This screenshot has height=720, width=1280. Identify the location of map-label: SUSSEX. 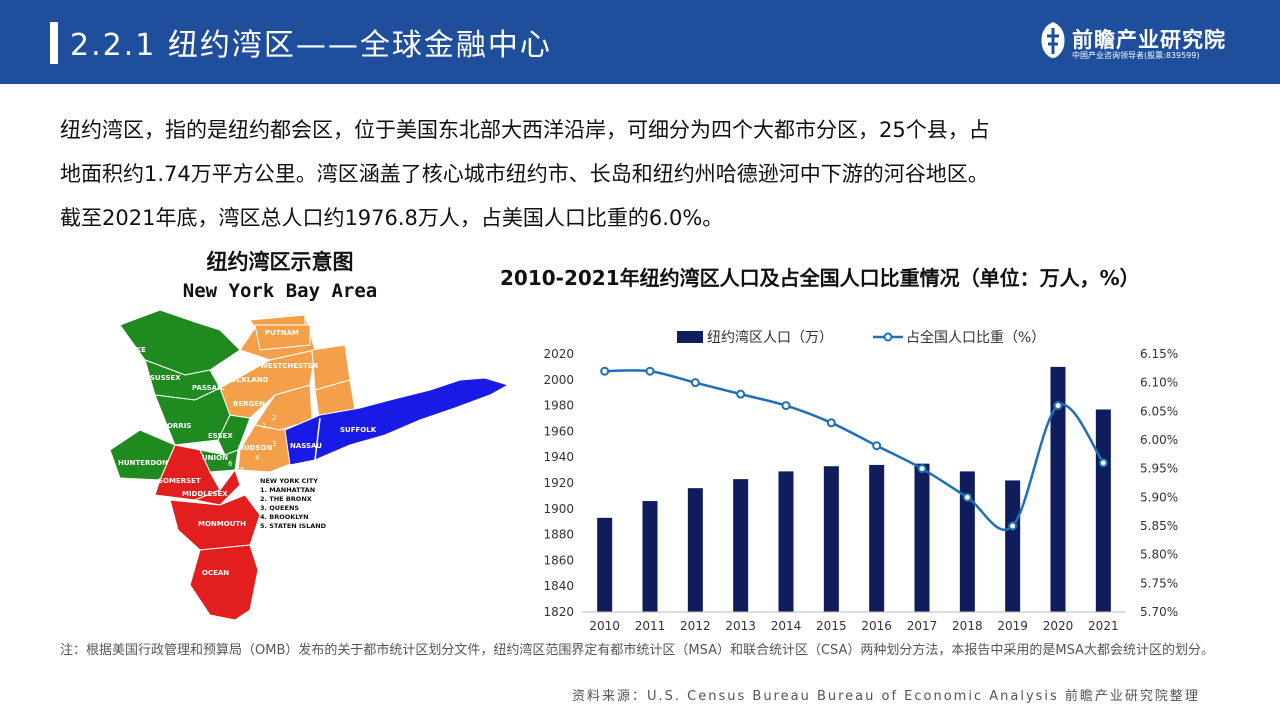
(165, 378).